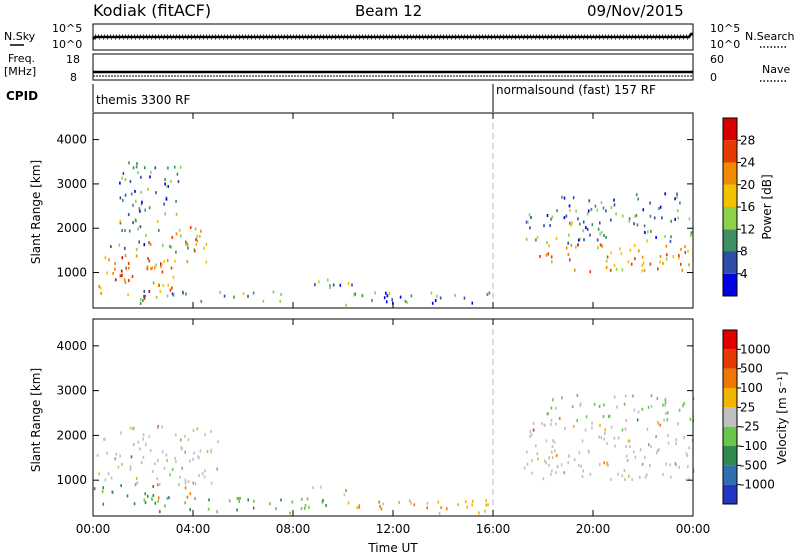 This screenshot has height=554, width=800. Describe the element at coordinates (635, 11) in the screenshot. I see `date-title: 09/Nov/2015` at that location.